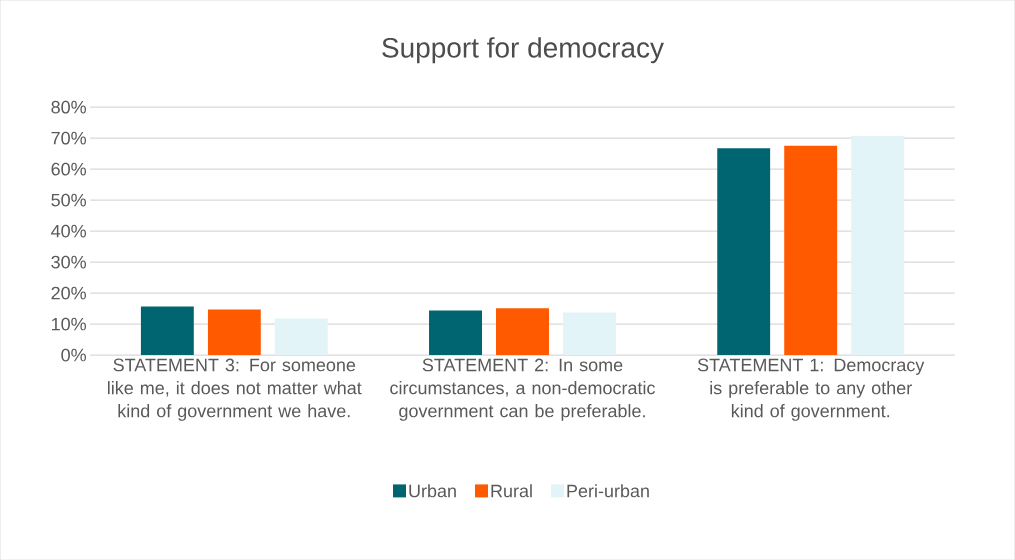 Image resolution: width=1015 pixels, height=560 pixels. I want to click on y-tick-label: 80%, so click(68, 107).